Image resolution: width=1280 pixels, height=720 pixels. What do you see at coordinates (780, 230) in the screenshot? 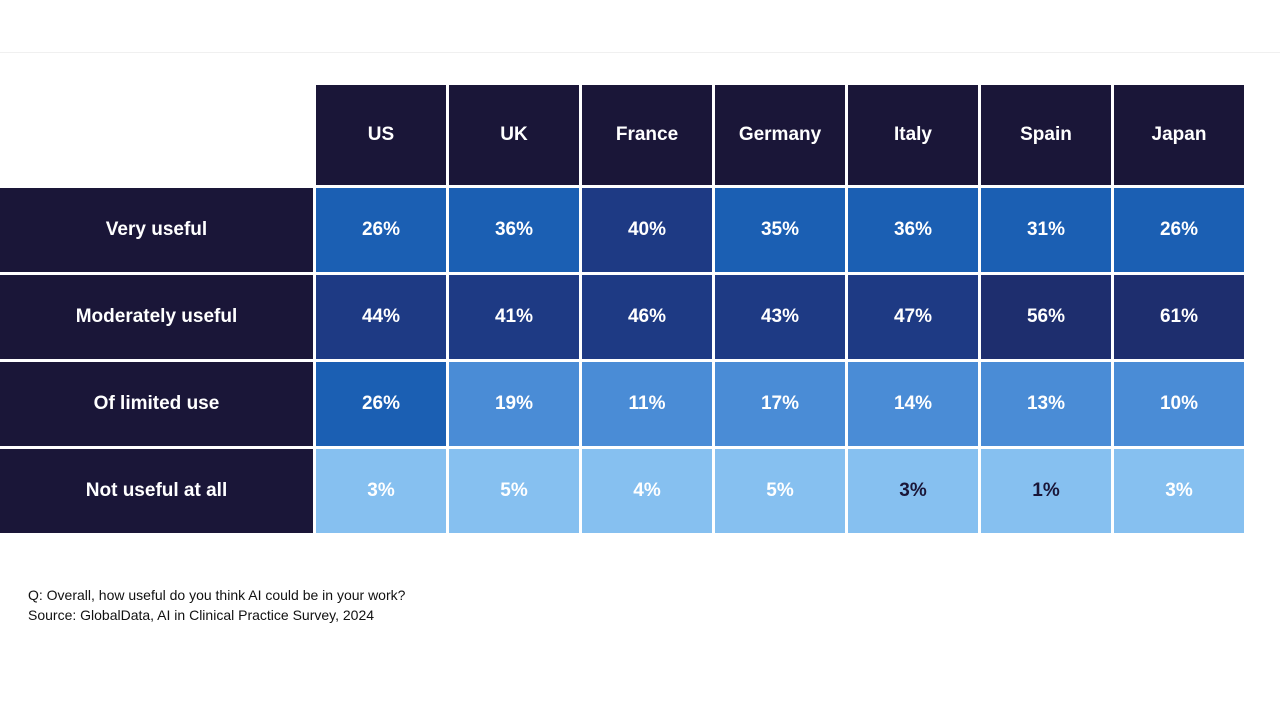
I see `cell-very-useful-germany: 35%` at bounding box center [780, 230].